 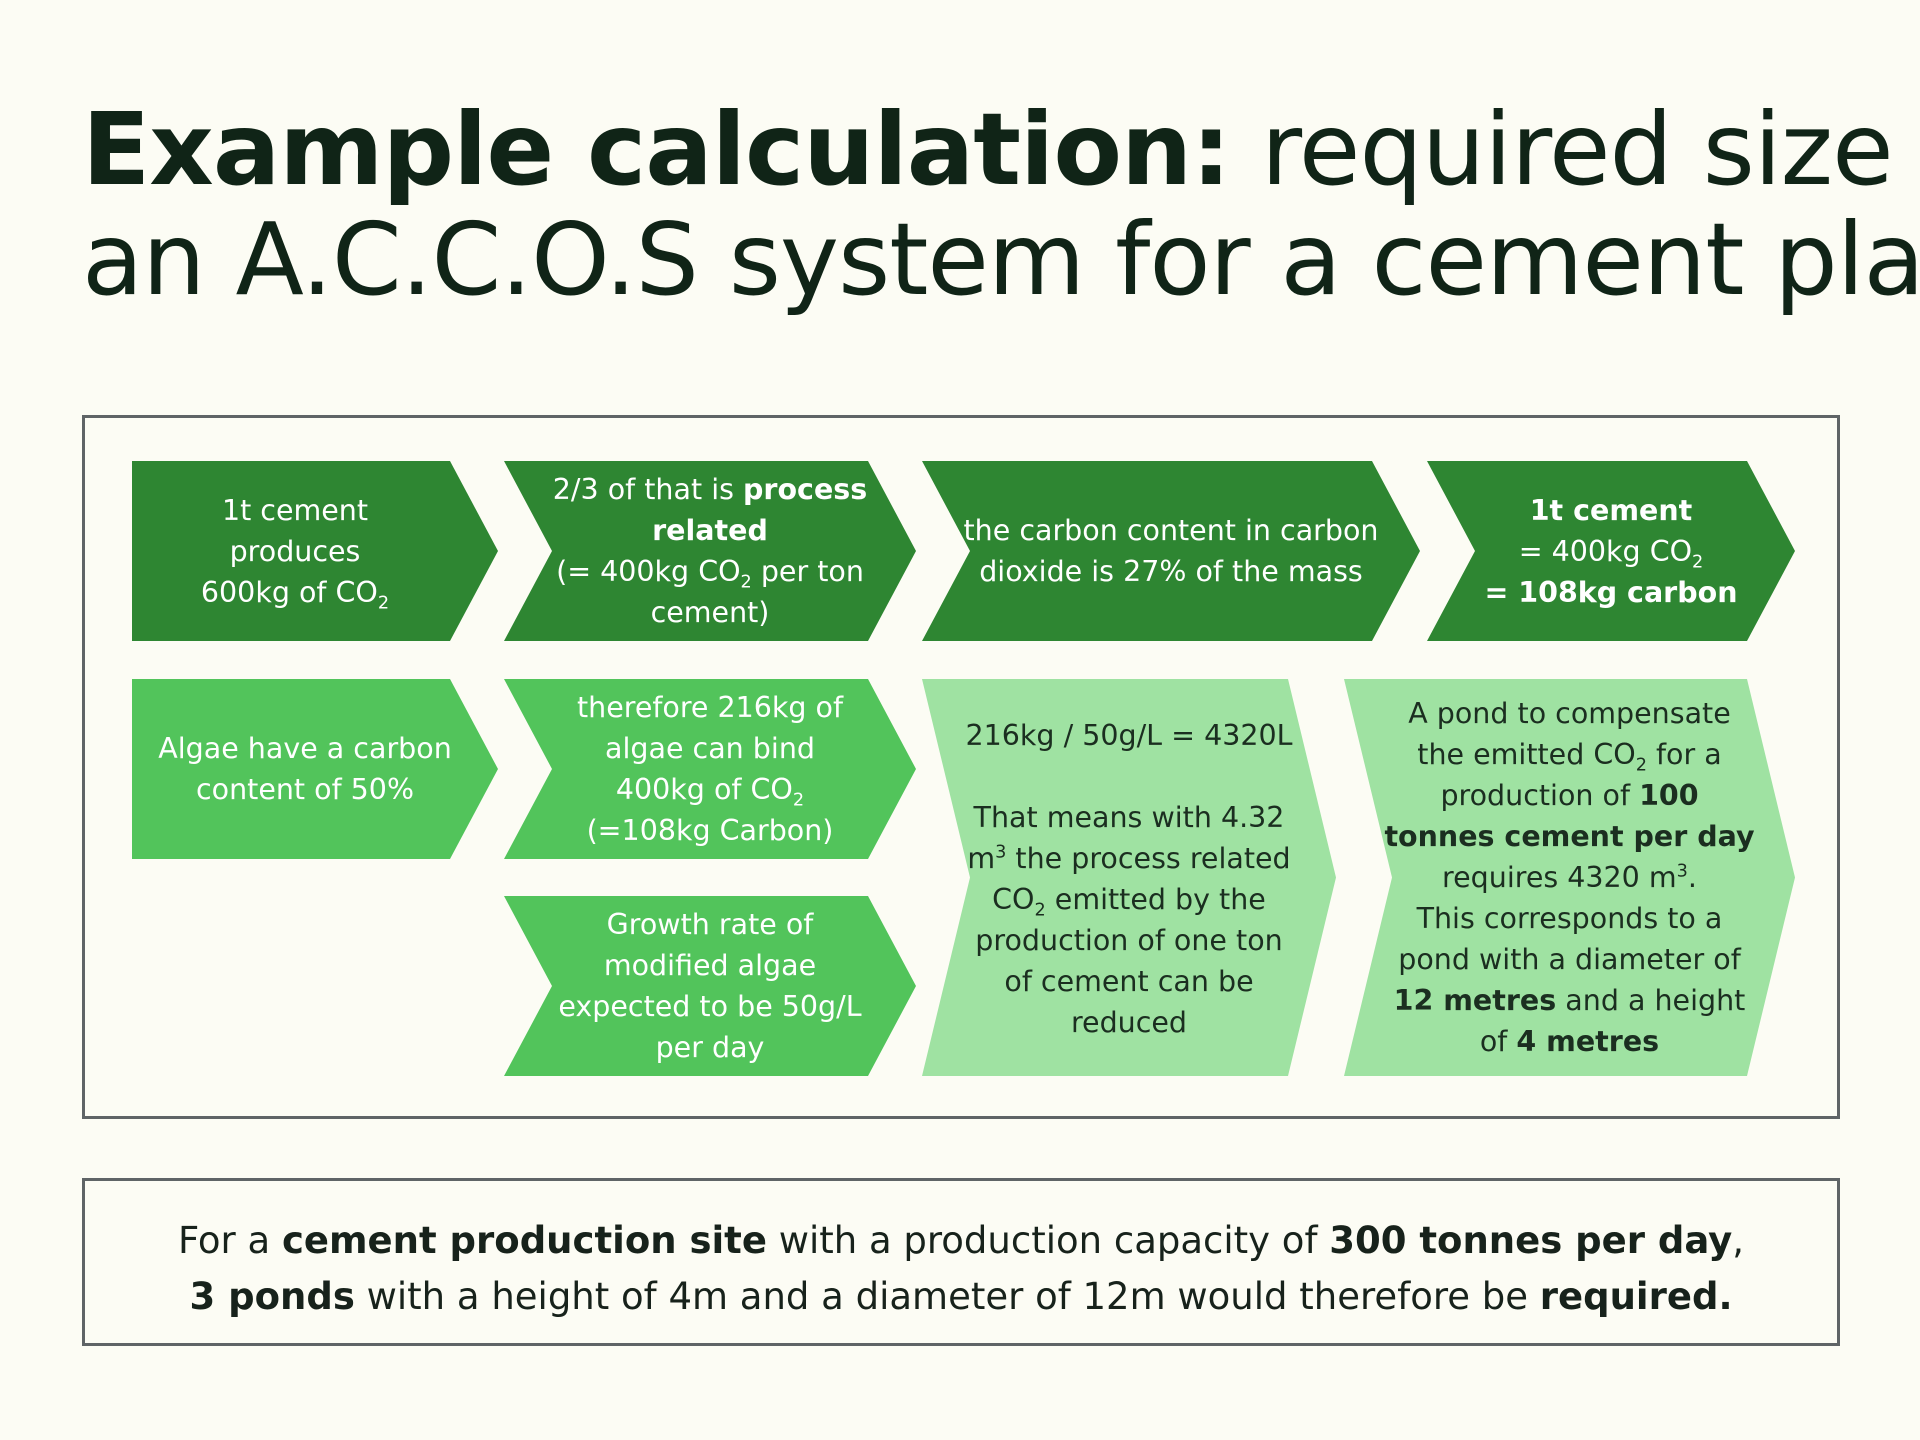 What do you see at coordinates (1611, 592) in the screenshot?
I see `step-4-line-3: = 108kg carbon` at bounding box center [1611, 592].